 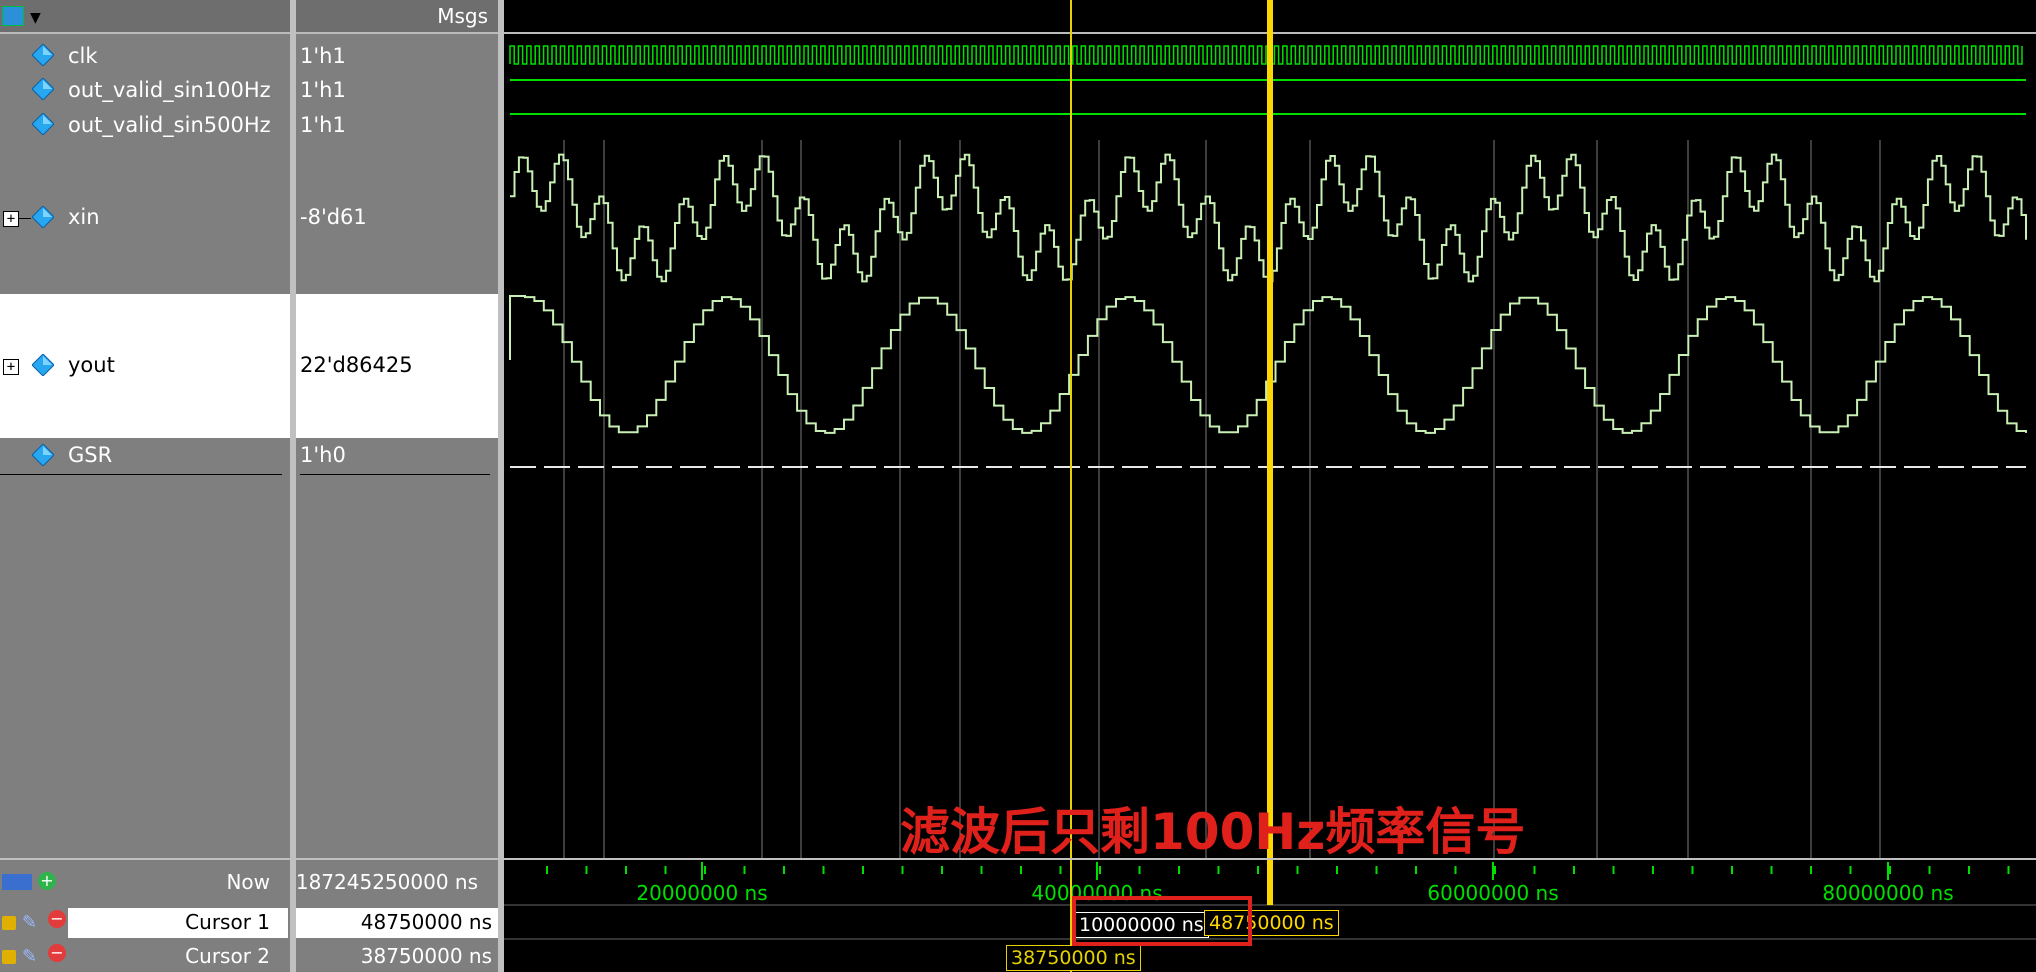 What do you see at coordinates (701, 893) in the screenshot?
I see `timeline-tick-label: 20000000 ns` at bounding box center [701, 893].